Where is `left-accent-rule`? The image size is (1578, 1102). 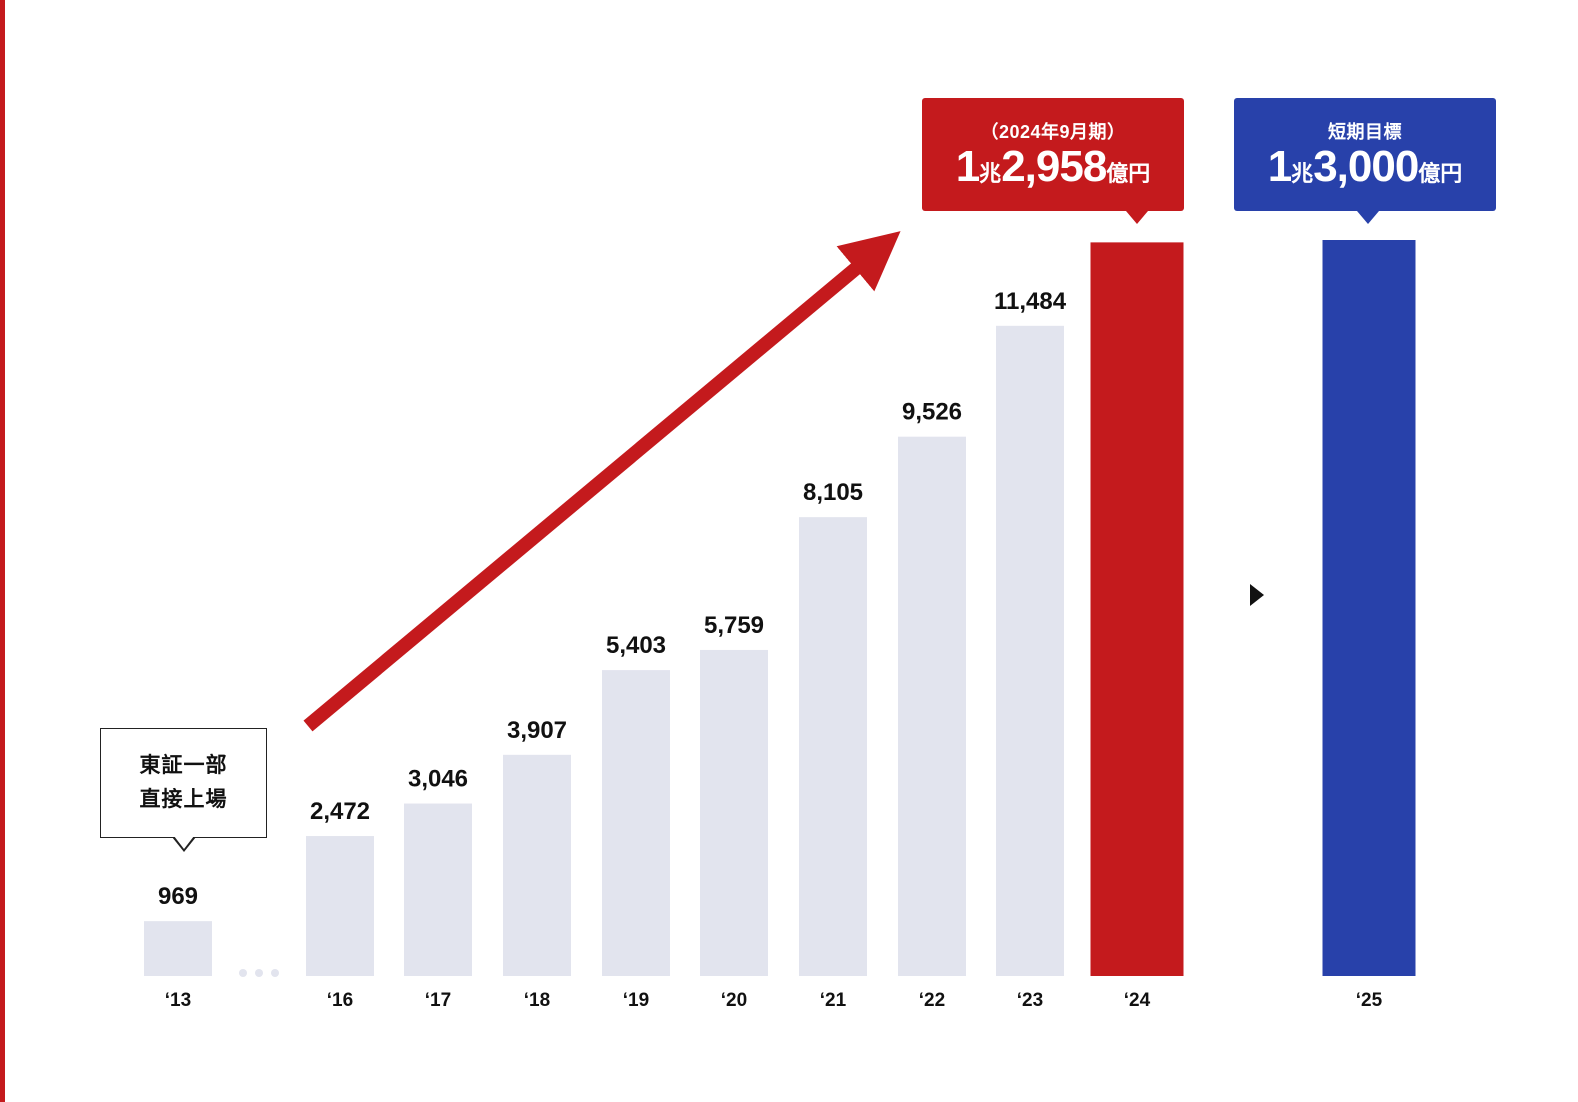
left-accent-rule is located at coordinates (2, 551).